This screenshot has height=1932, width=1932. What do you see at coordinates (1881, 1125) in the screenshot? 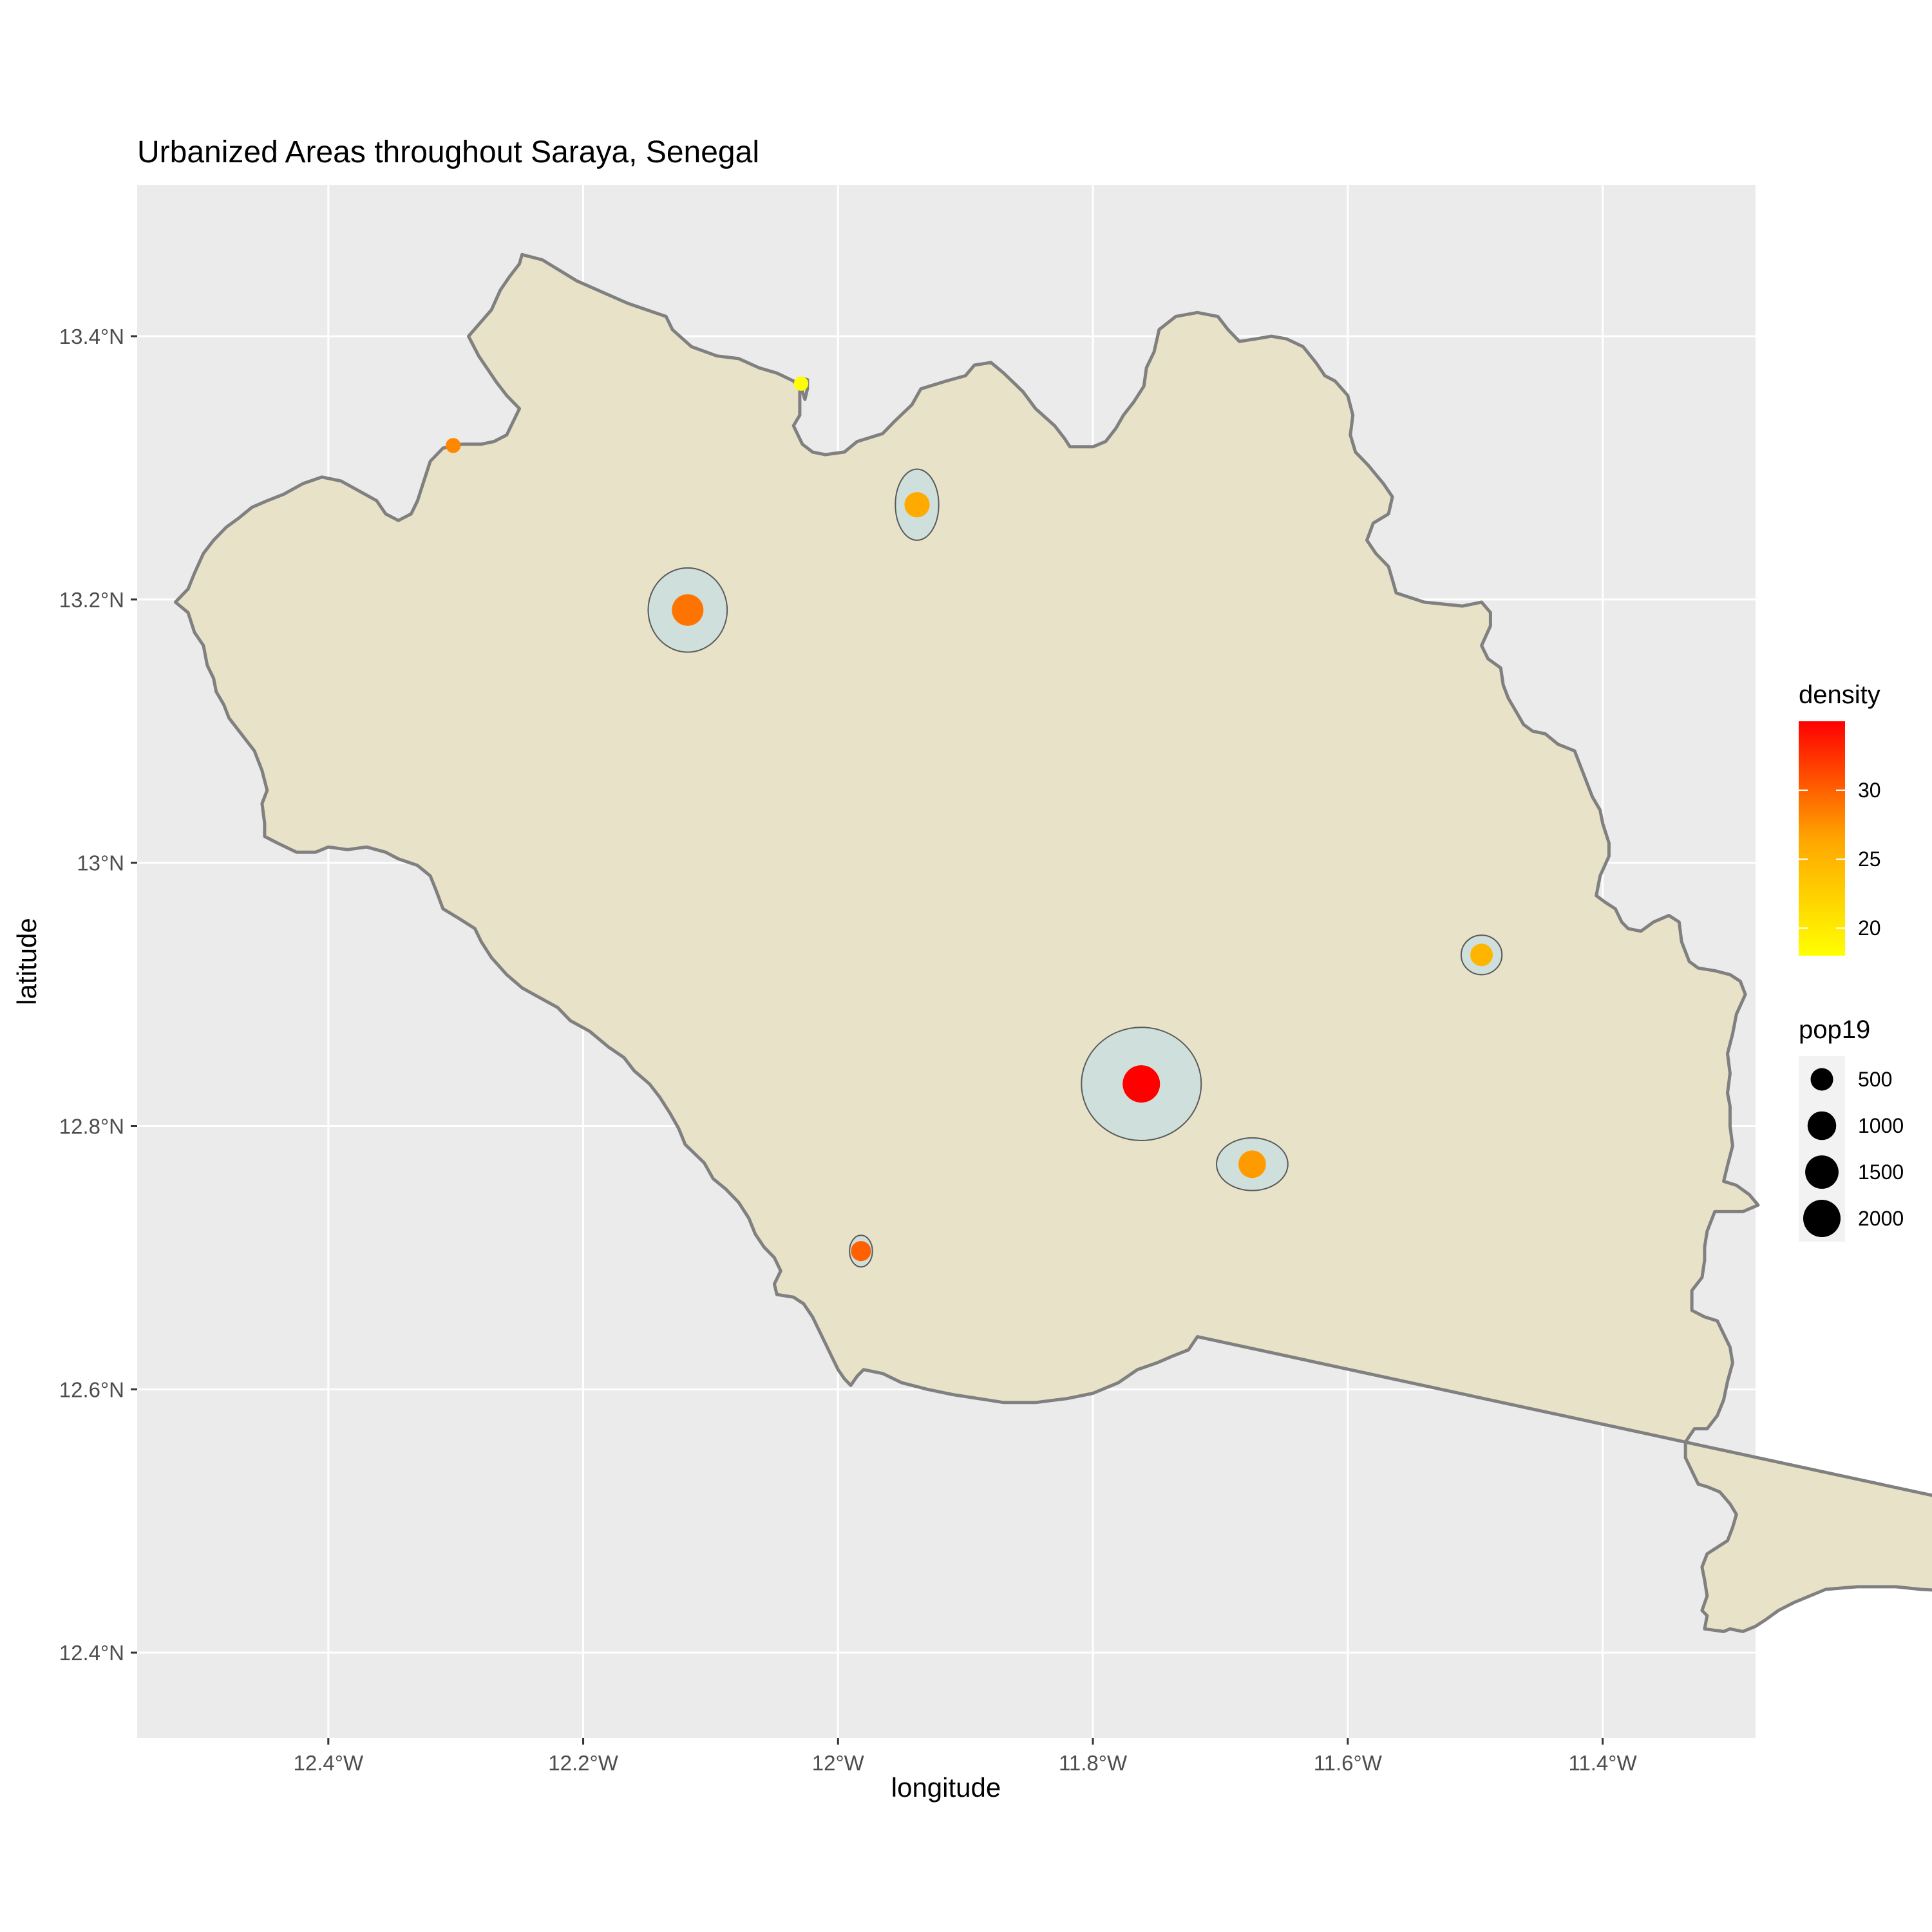
I see `size-legend-label: 1000` at bounding box center [1881, 1125].